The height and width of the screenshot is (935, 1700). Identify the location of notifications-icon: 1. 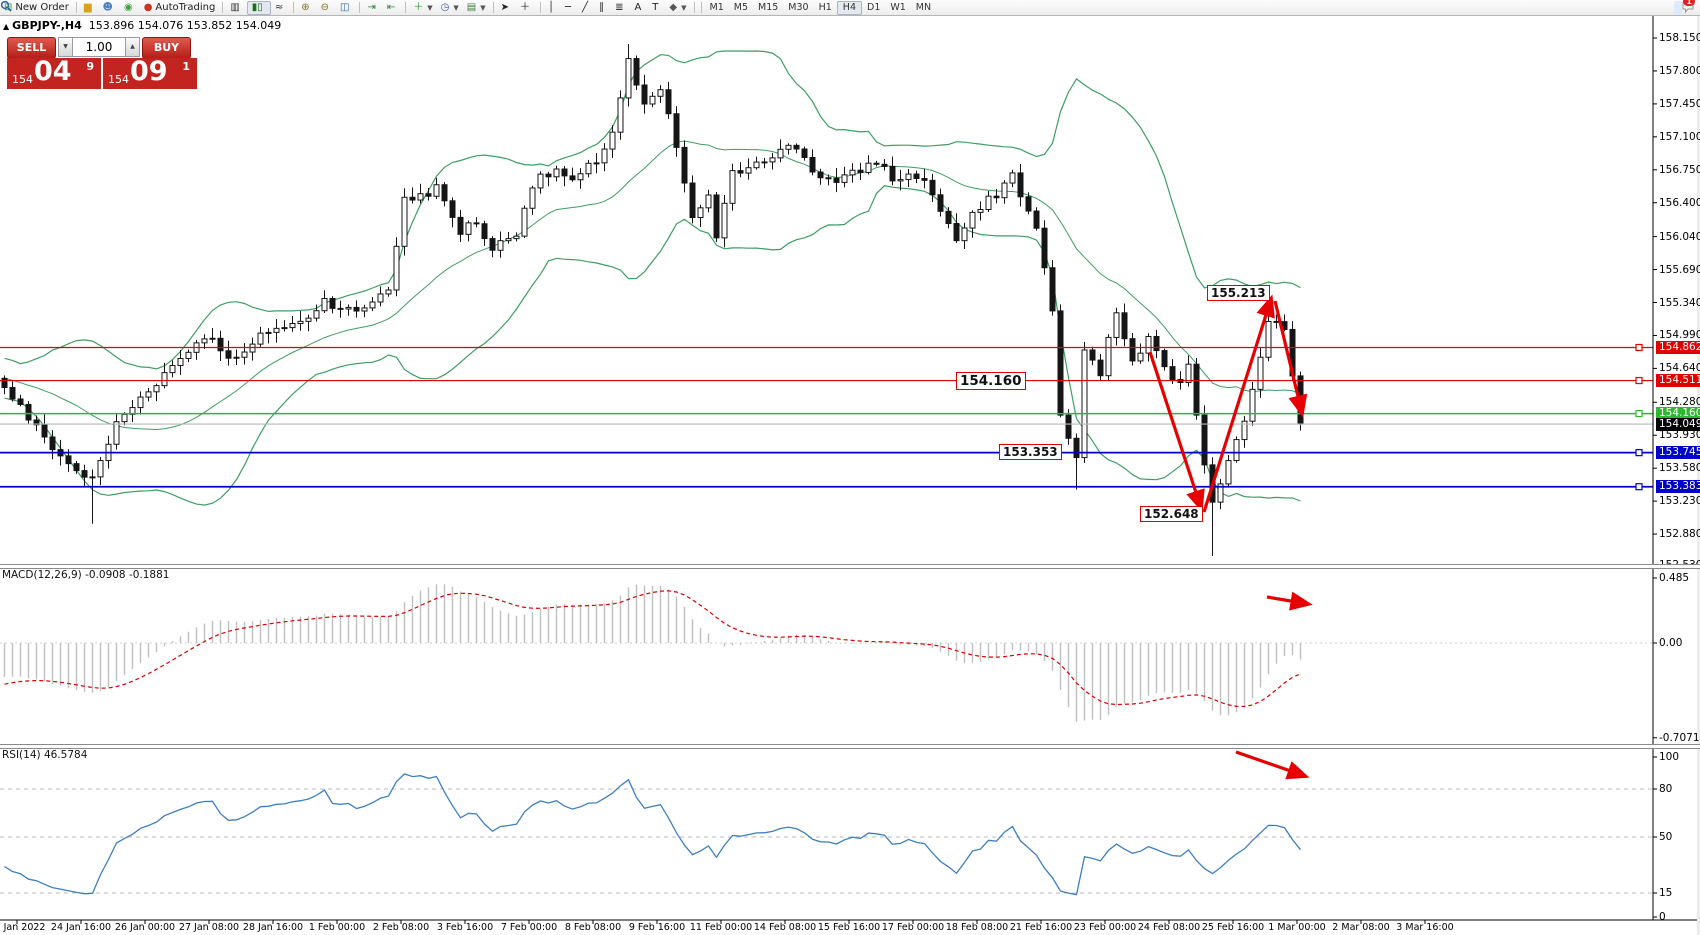
(1688, 7).